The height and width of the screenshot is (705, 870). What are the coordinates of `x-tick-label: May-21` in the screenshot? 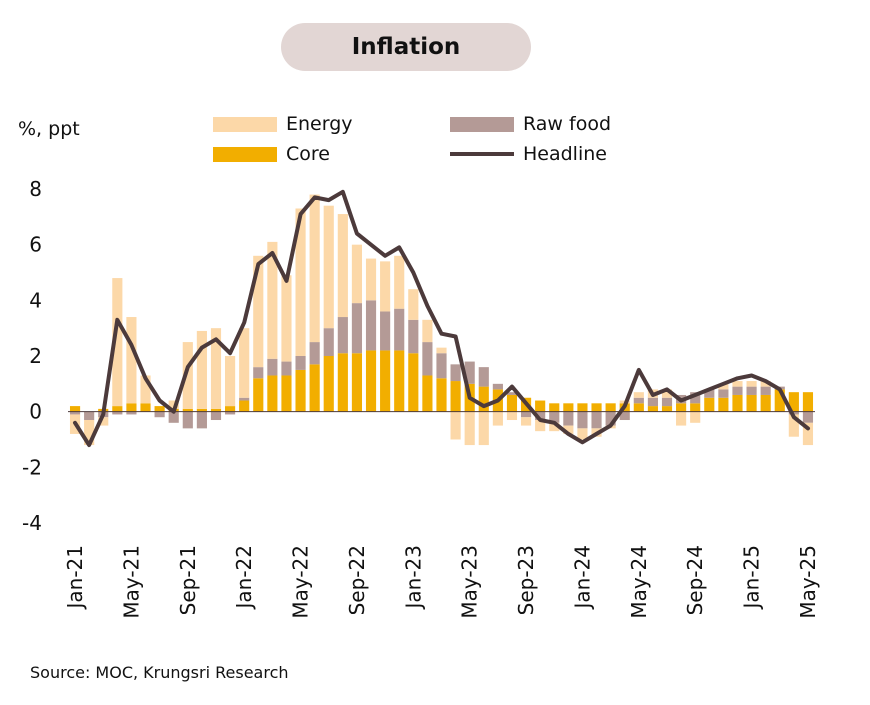 It's located at (131, 582).